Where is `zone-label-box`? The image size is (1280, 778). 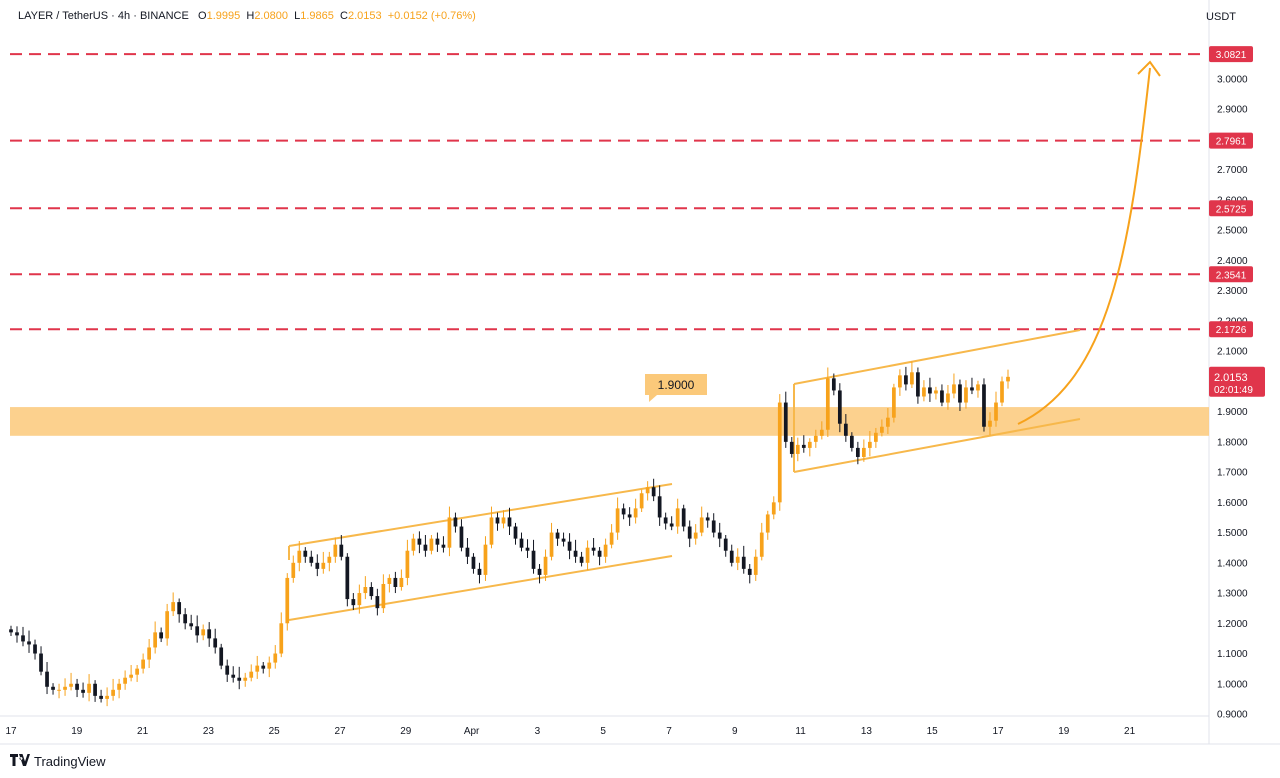 zone-label-box is located at coordinates (676, 384).